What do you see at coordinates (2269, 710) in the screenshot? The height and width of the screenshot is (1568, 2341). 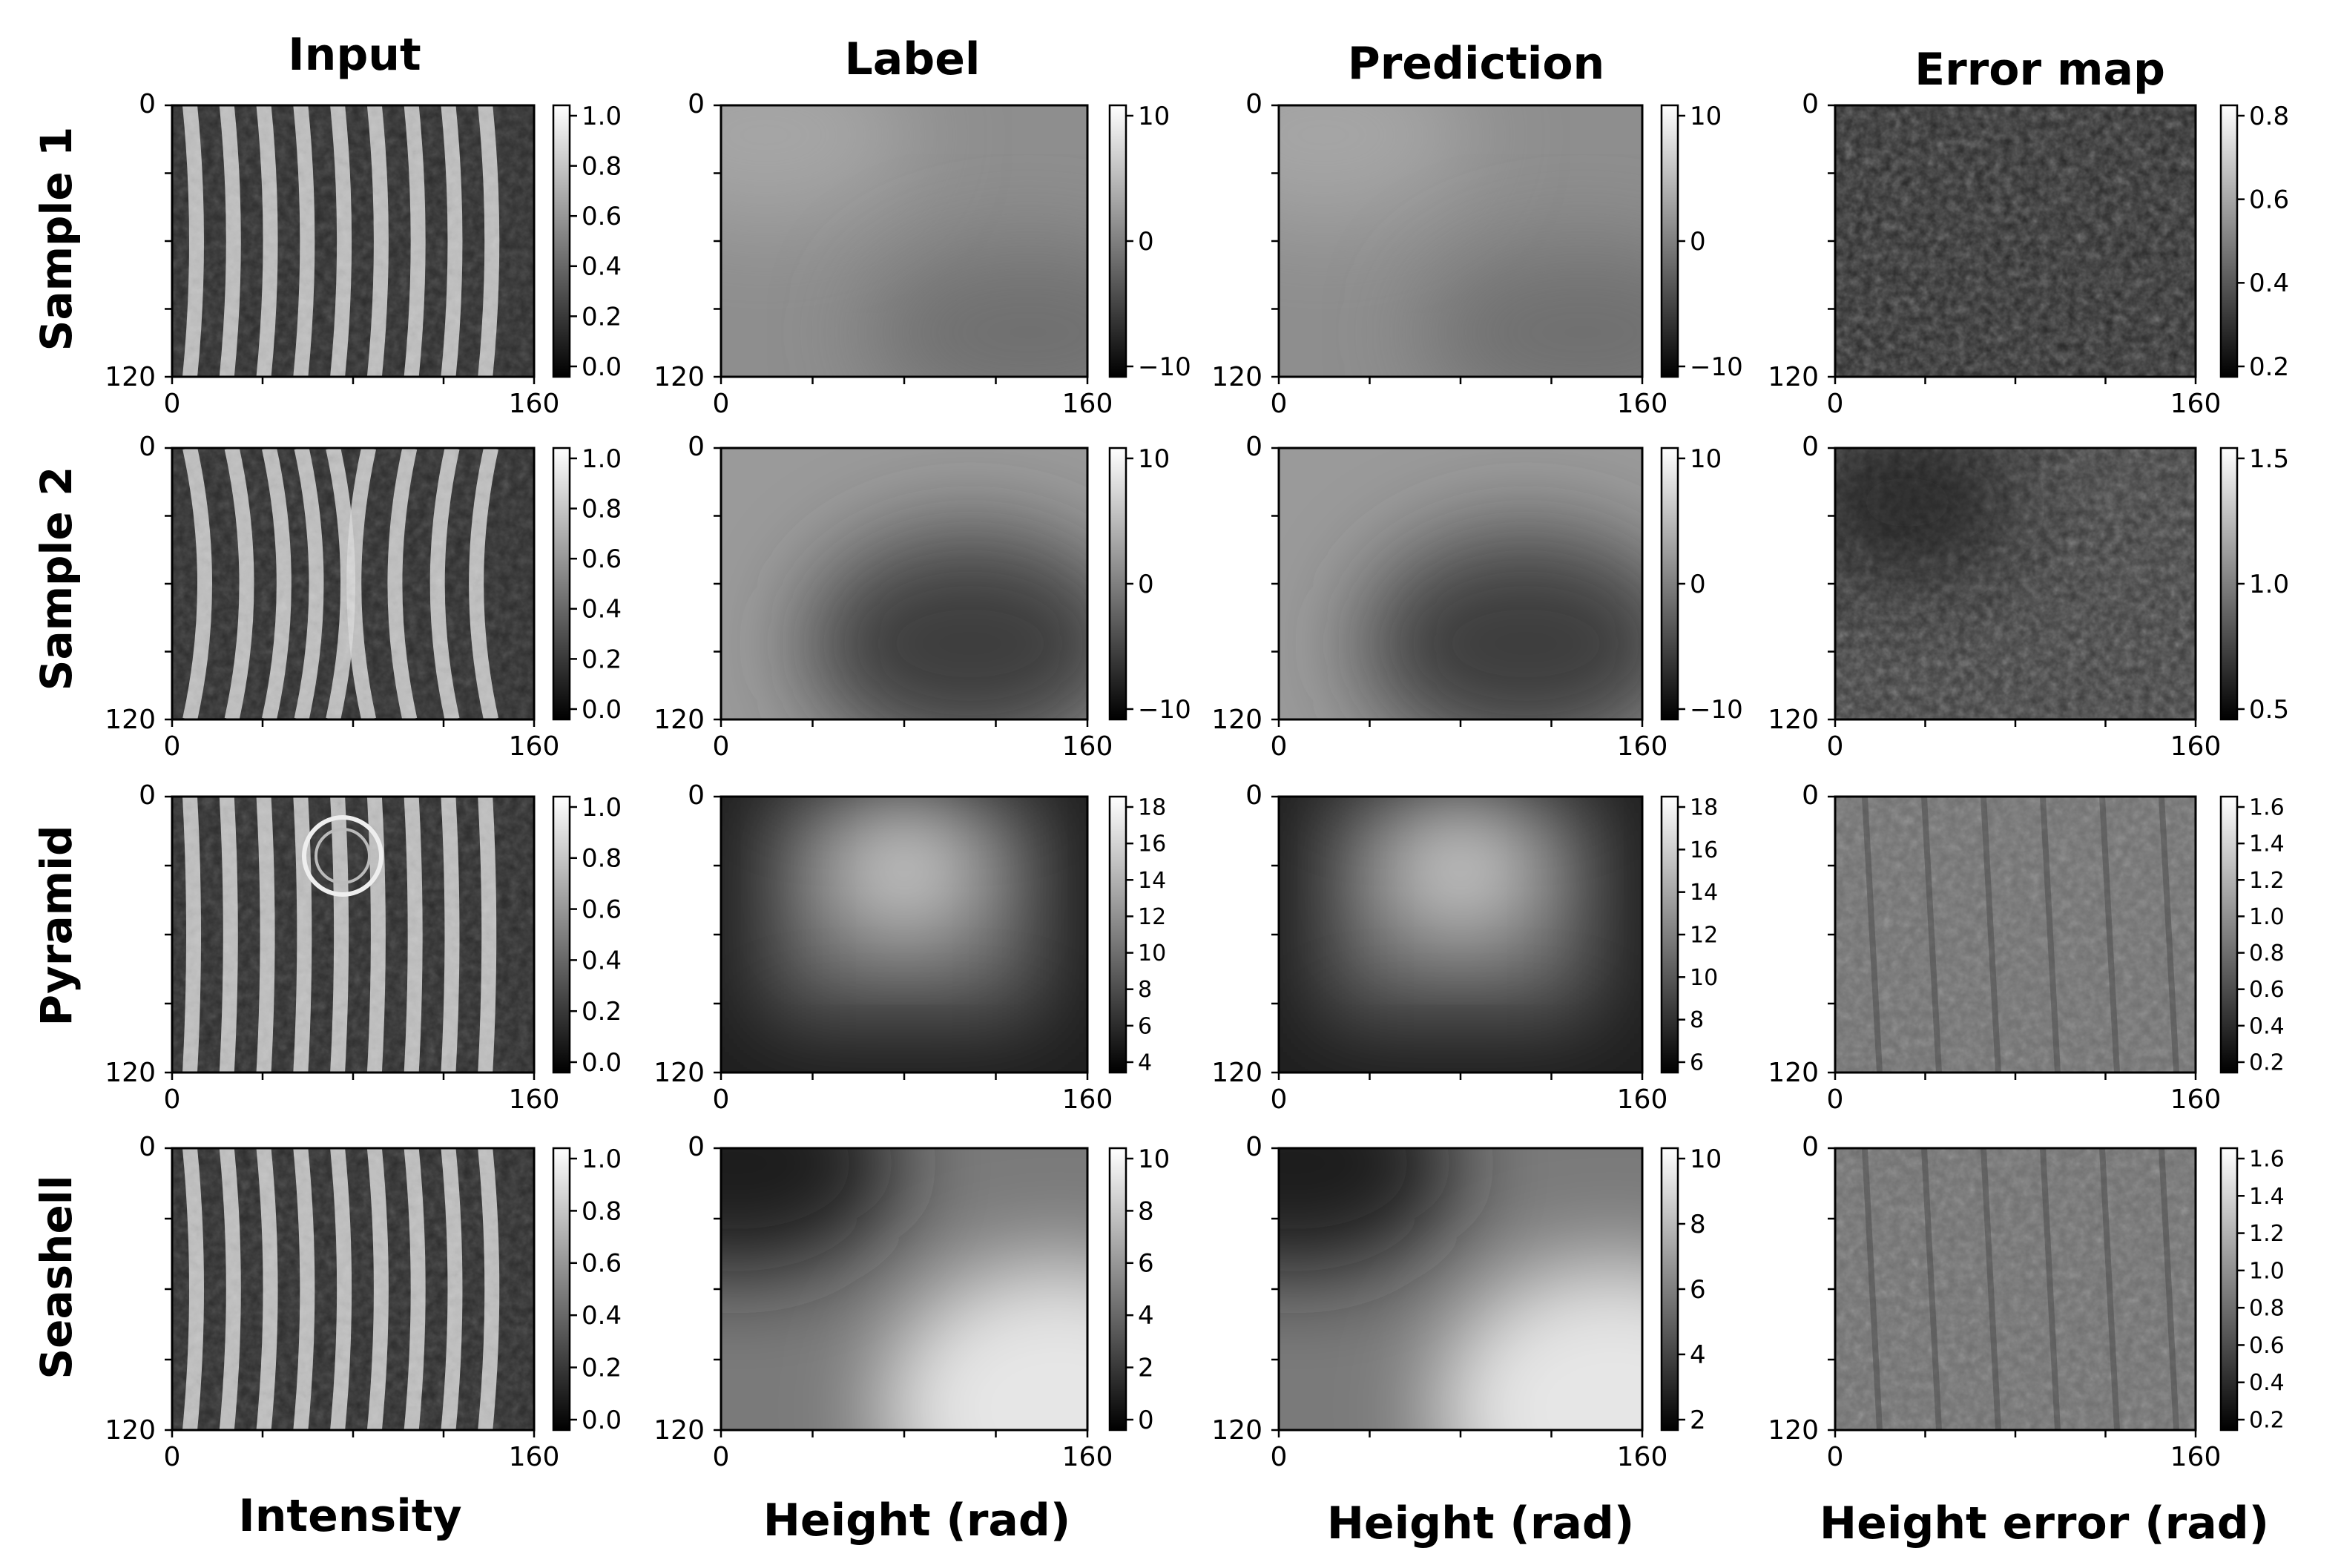 I see `colorbar-tick-label: 0.5` at bounding box center [2269, 710].